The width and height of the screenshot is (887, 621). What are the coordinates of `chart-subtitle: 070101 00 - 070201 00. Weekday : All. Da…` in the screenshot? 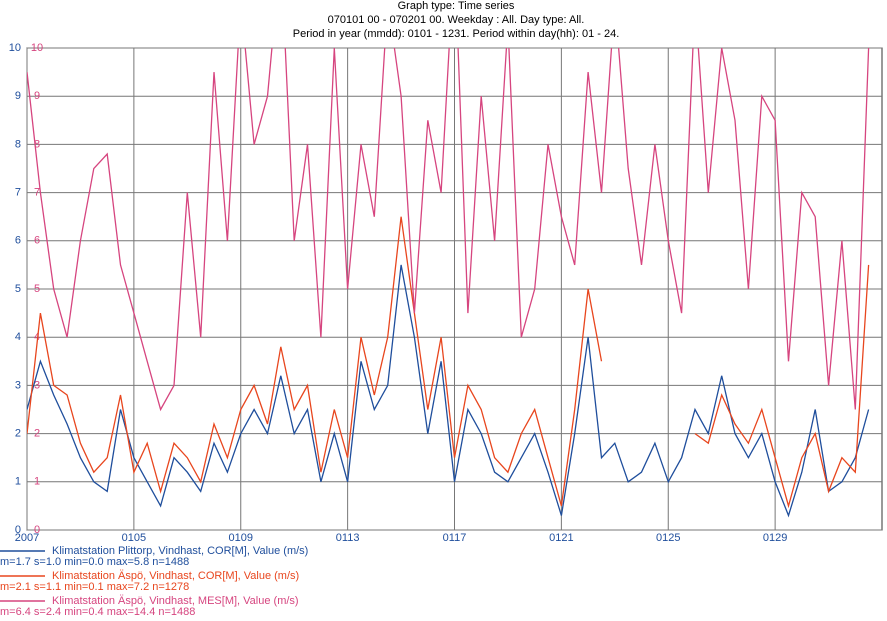 It's located at (456, 20).